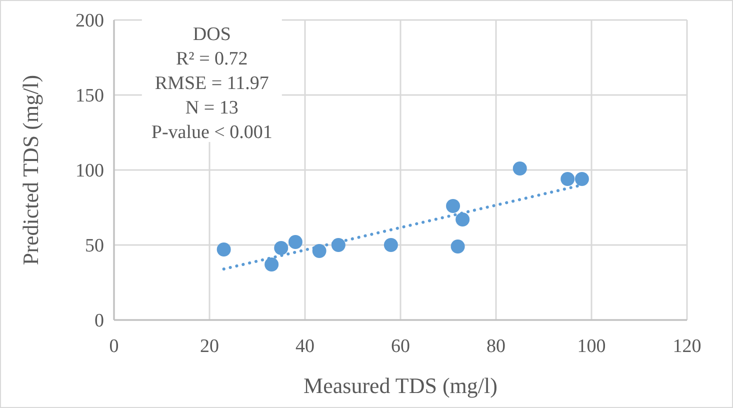 The width and height of the screenshot is (733, 408). I want to click on x-tick-label: 120, so click(687, 346).